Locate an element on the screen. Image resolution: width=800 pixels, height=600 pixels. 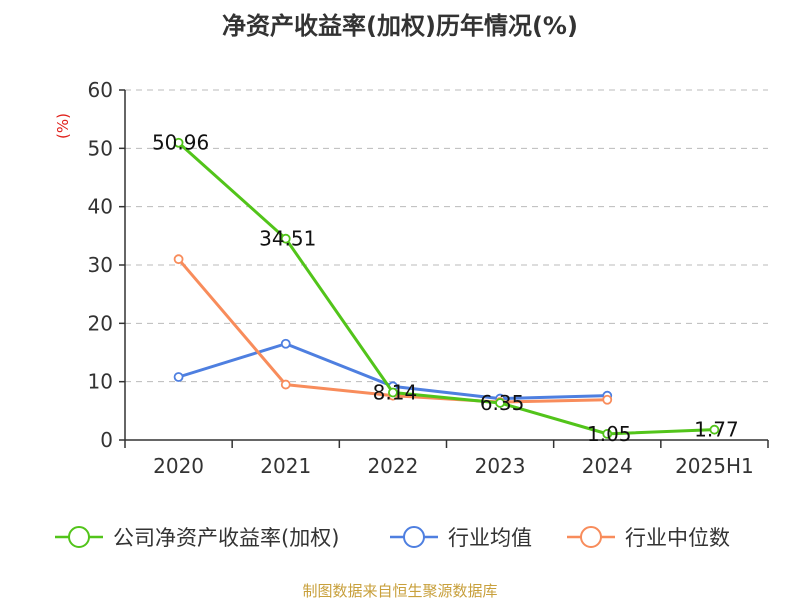
data-label: 6.35 is located at coordinates (502, 403).